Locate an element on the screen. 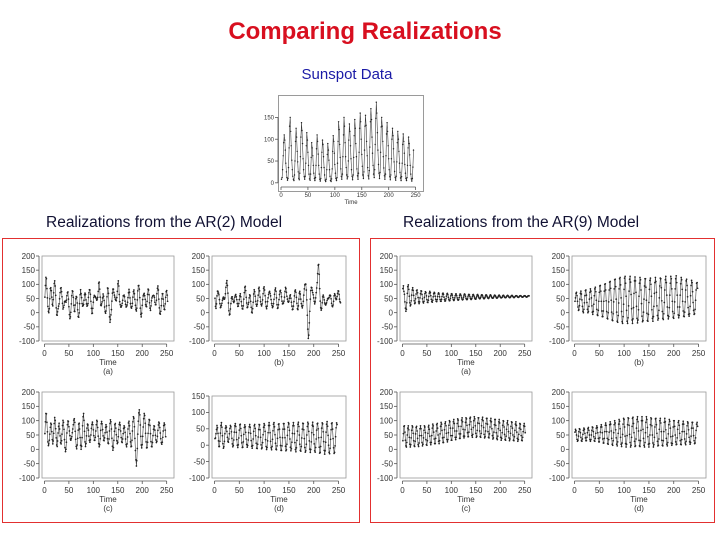 This screenshot has width=720, height=540. x-tick-label: 200 is located at coordinates (389, 196).